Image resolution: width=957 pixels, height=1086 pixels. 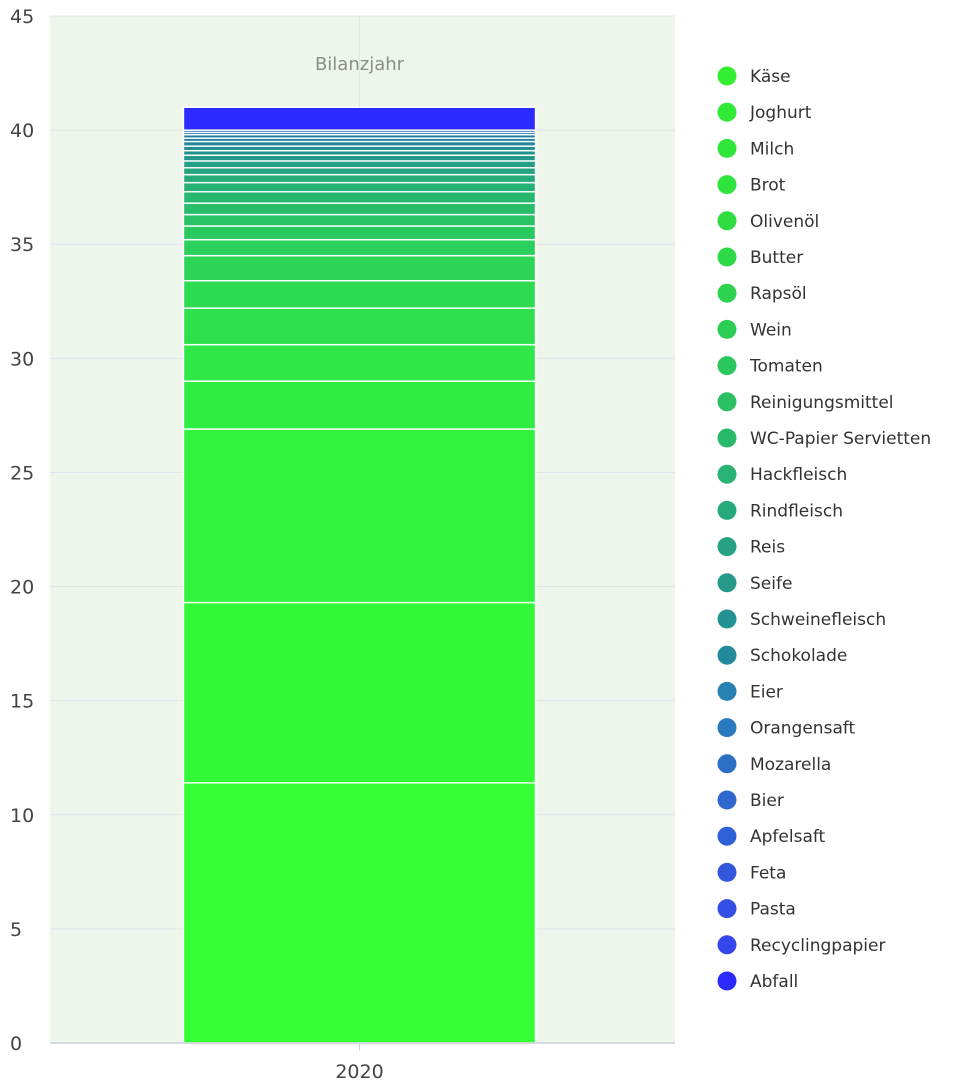 What do you see at coordinates (22, 702) in the screenshot?
I see `y-tick-label-15: 15` at bounding box center [22, 702].